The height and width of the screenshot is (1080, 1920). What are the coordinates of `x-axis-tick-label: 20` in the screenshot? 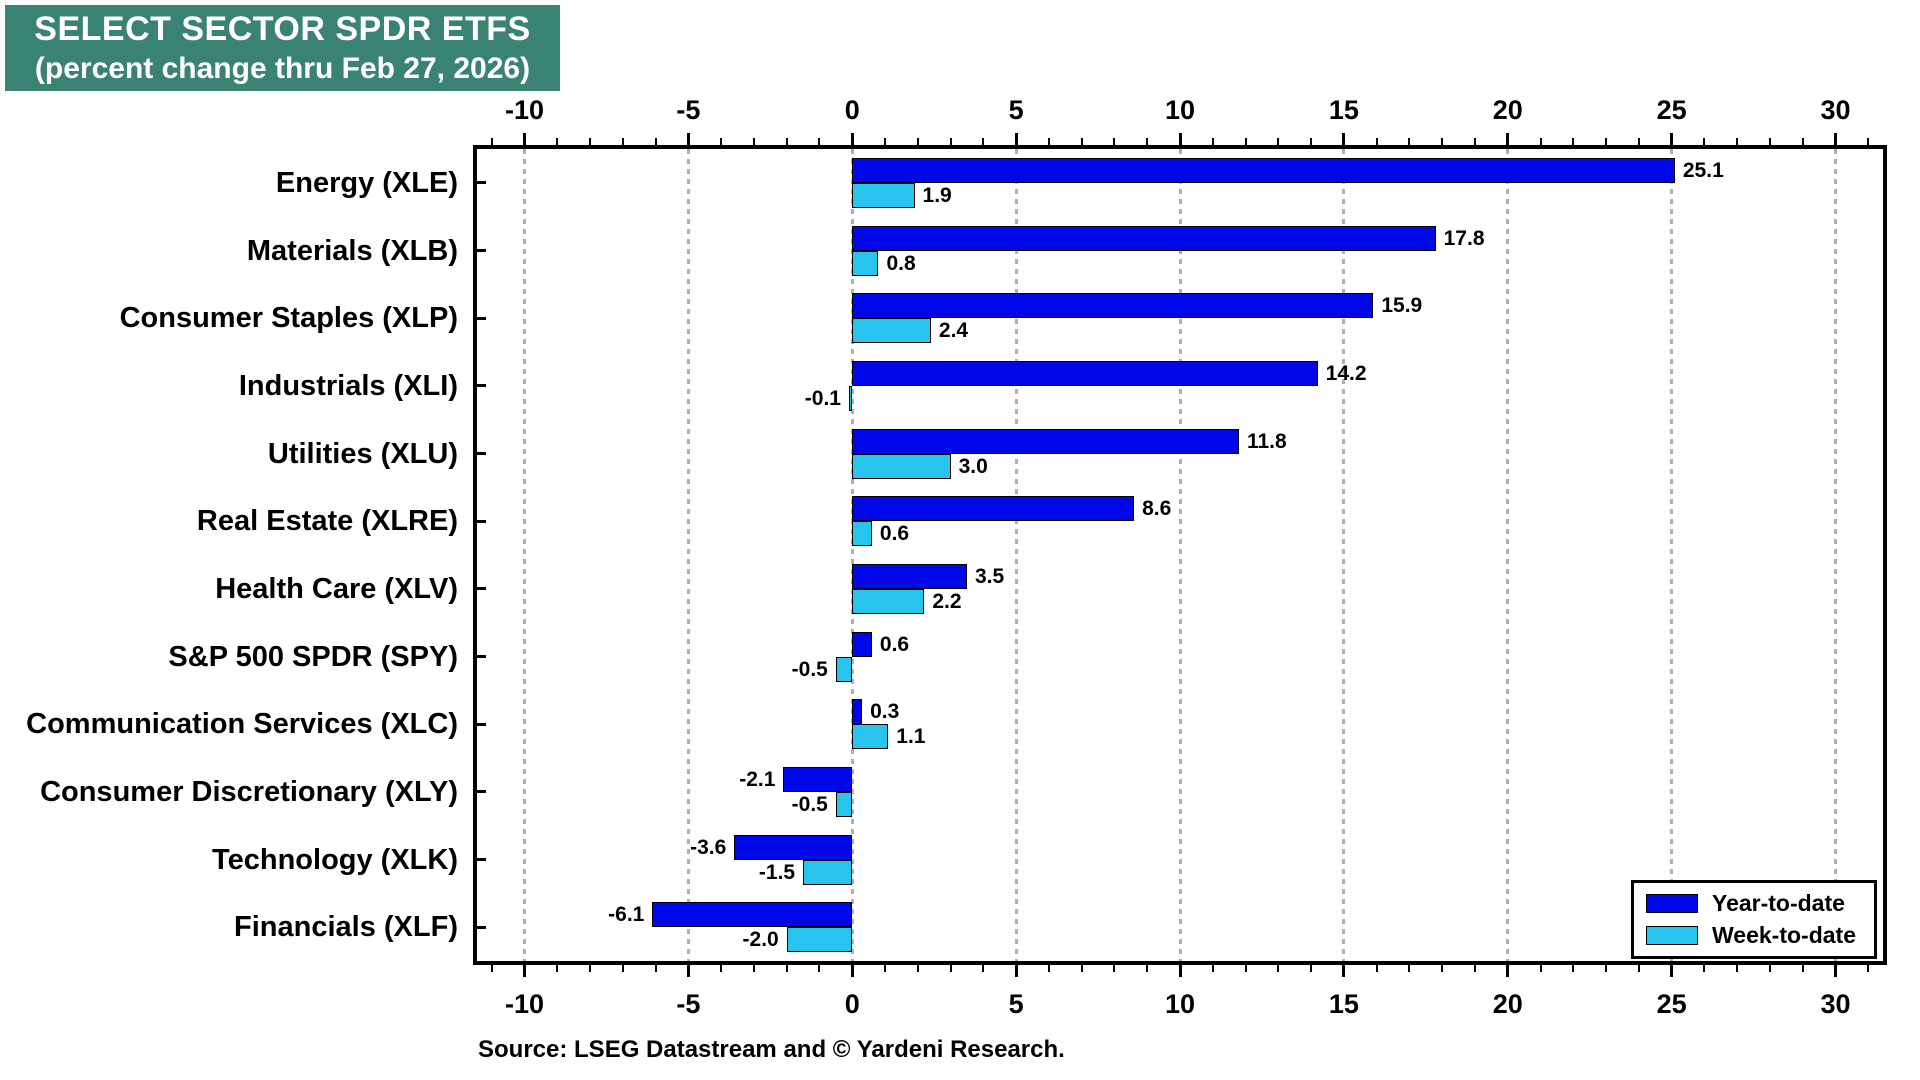 It's located at (1507, 1004).